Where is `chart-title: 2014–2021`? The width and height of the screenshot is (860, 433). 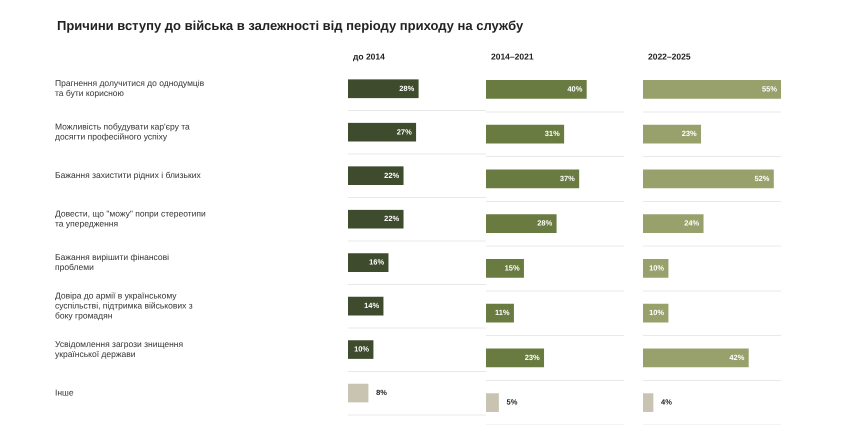 chart-title: 2014–2021 is located at coordinates (512, 56).